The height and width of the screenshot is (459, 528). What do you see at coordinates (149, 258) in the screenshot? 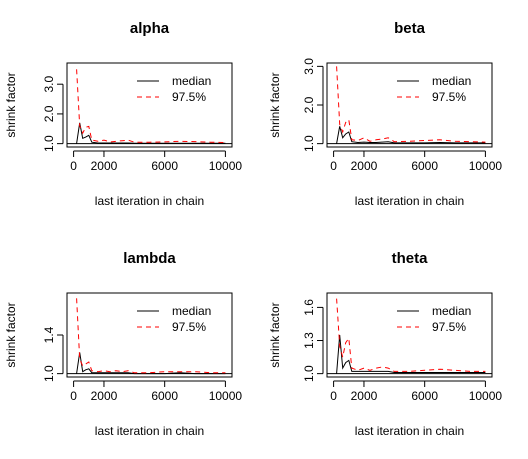
I see `panel-title: lambda` at bounding box center [149, 258].